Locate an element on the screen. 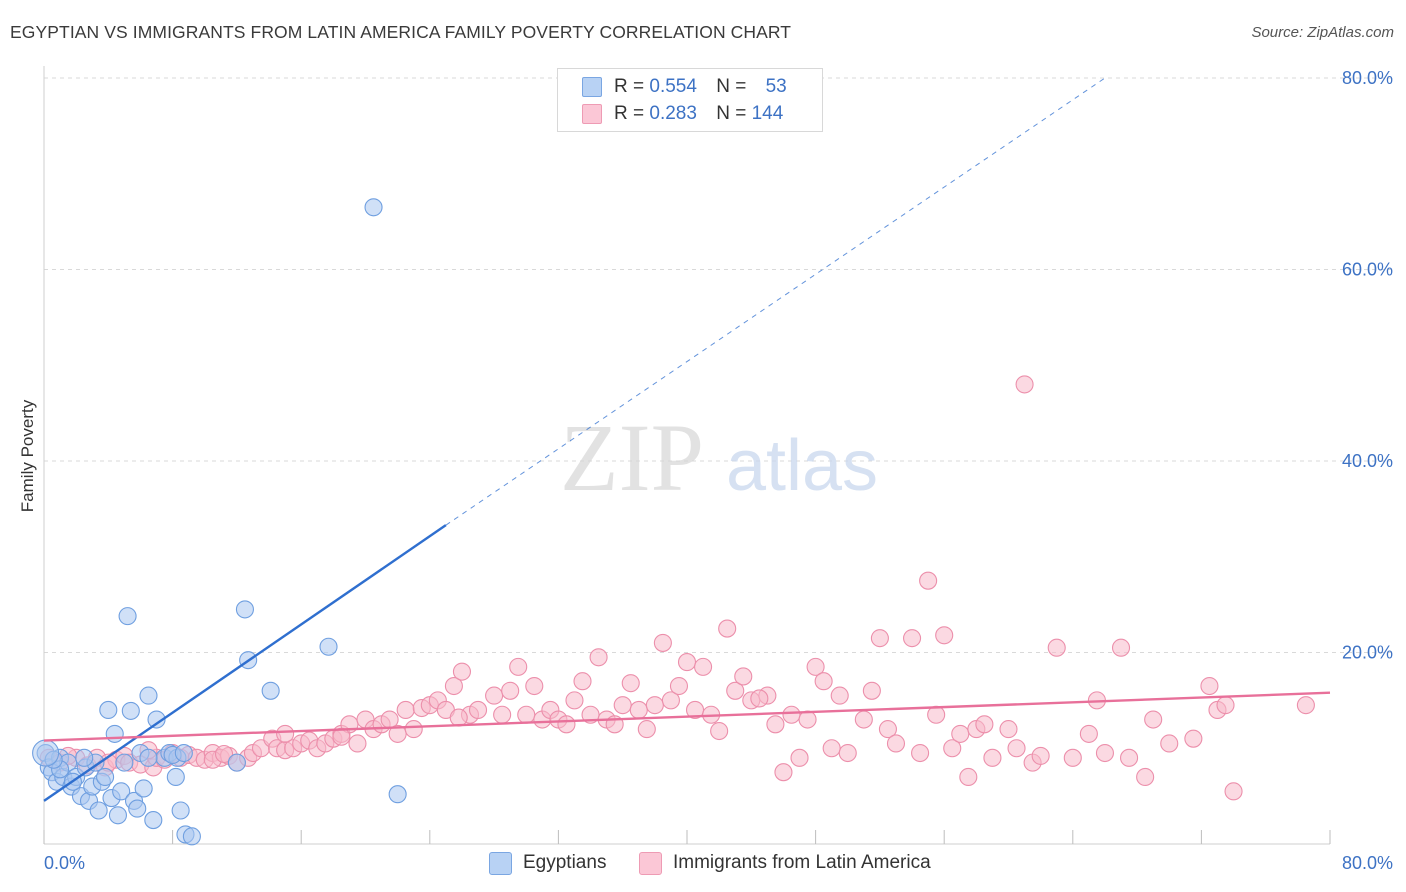 The image size is (1406, 892). y-axis-title: Family Poverty is located at coordinates (27, 455).